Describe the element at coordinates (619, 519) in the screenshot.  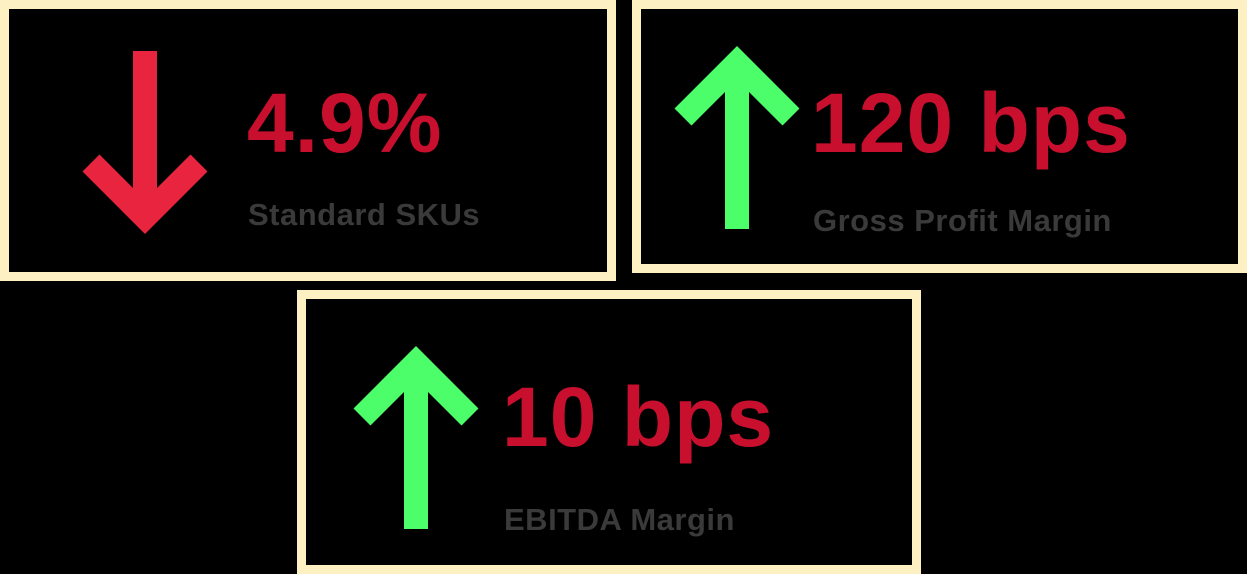
I see `kpi-label: EBITDA Margin` at that location.